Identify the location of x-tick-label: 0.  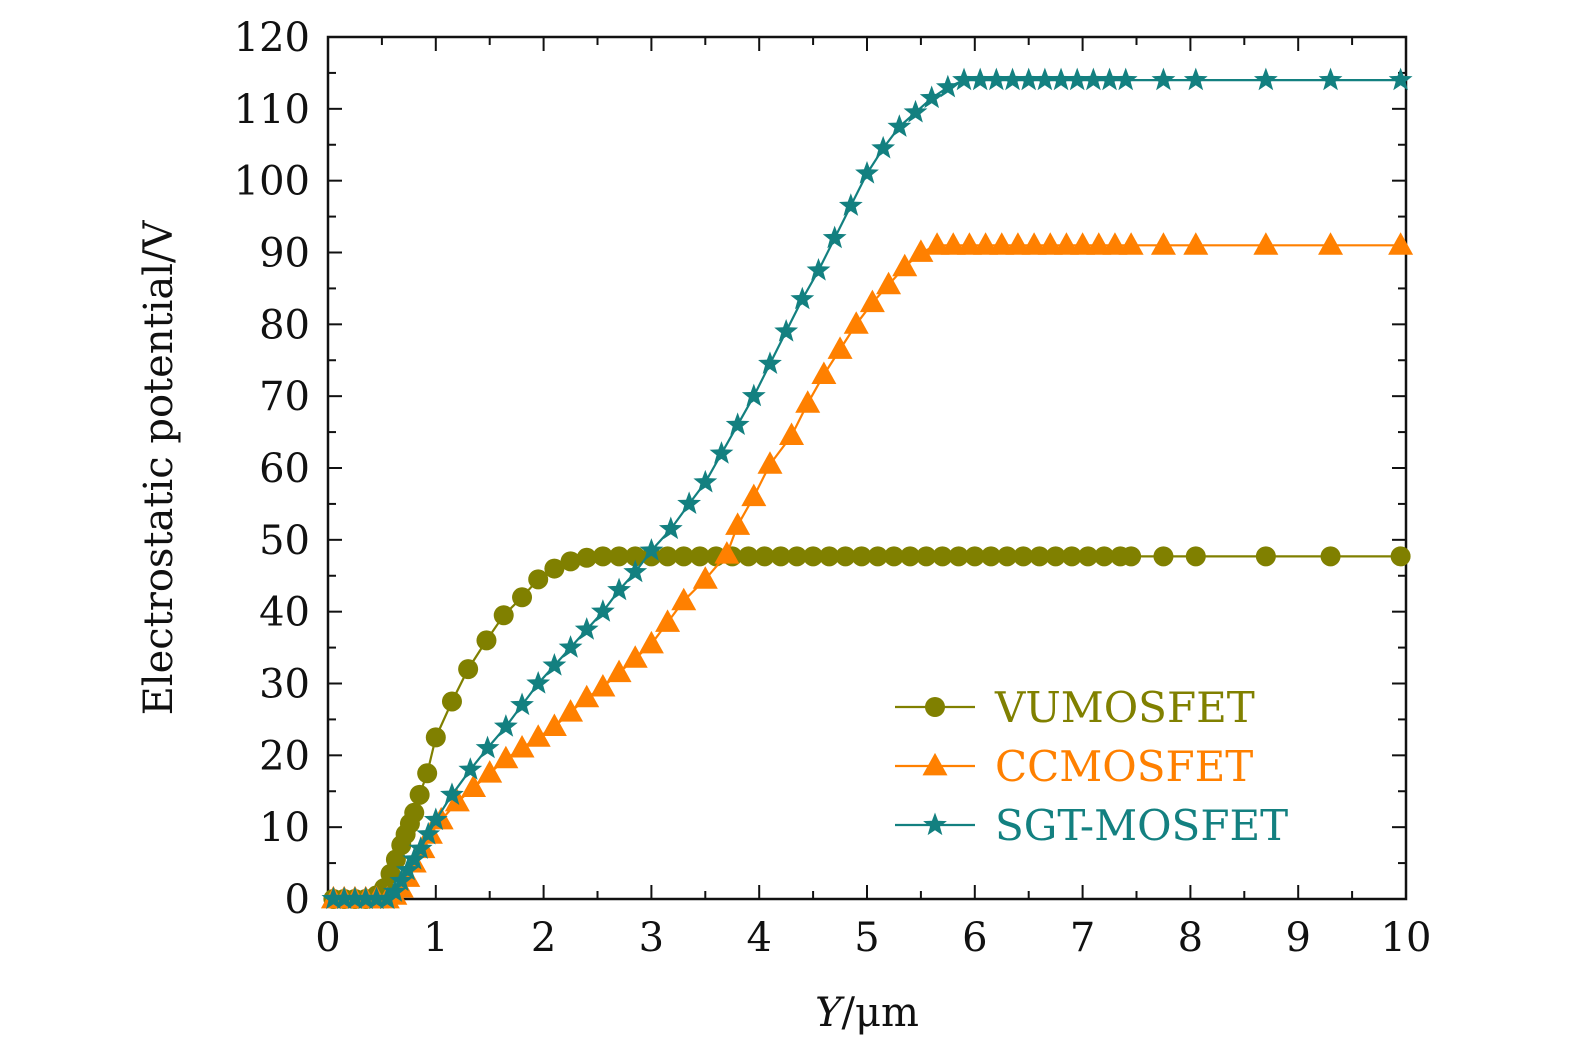
(327, 938).